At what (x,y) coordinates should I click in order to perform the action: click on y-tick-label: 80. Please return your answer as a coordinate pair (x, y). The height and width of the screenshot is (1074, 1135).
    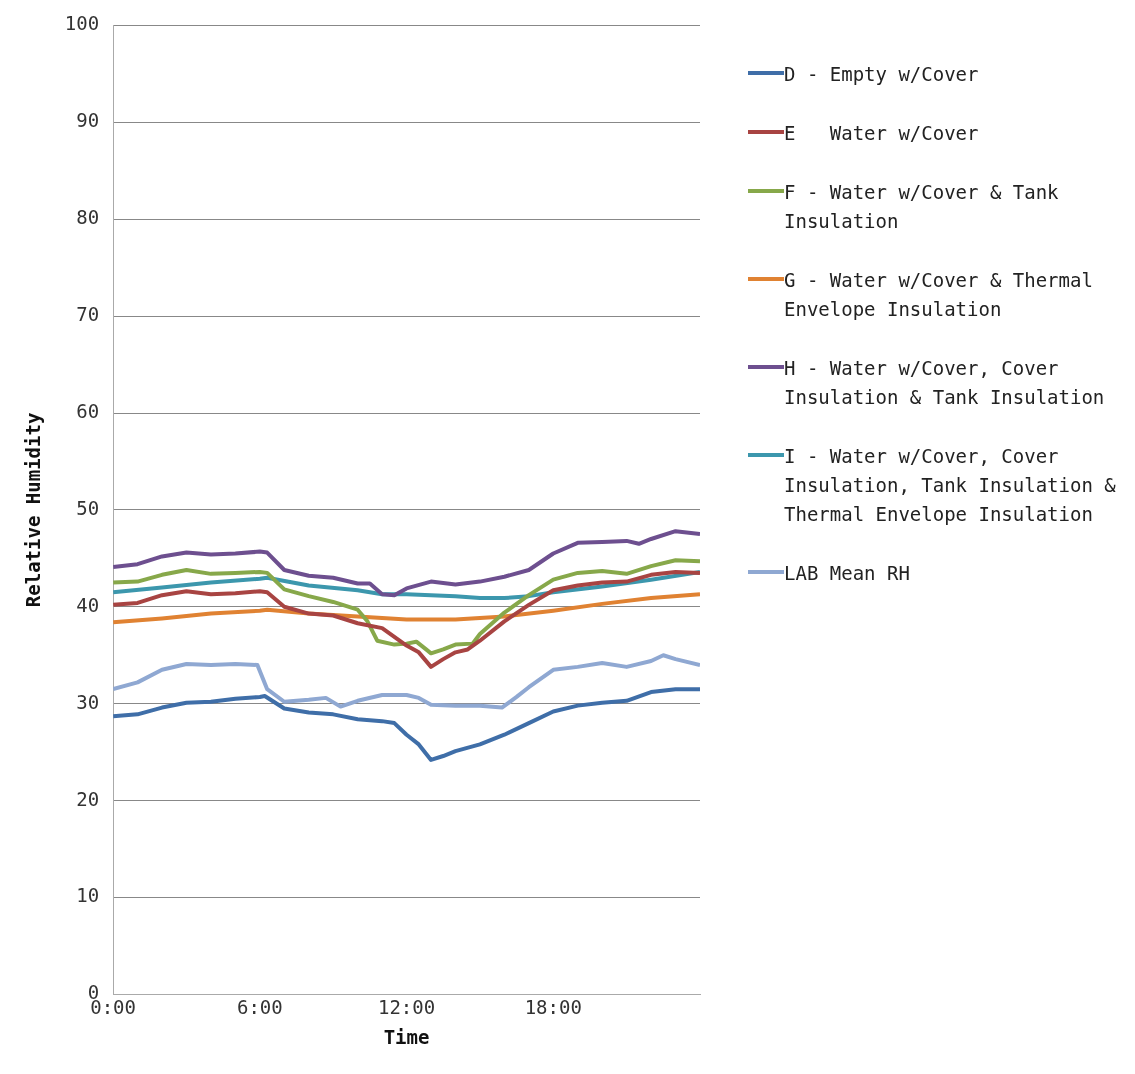
    Looking at the image, I should click on (88, 217).